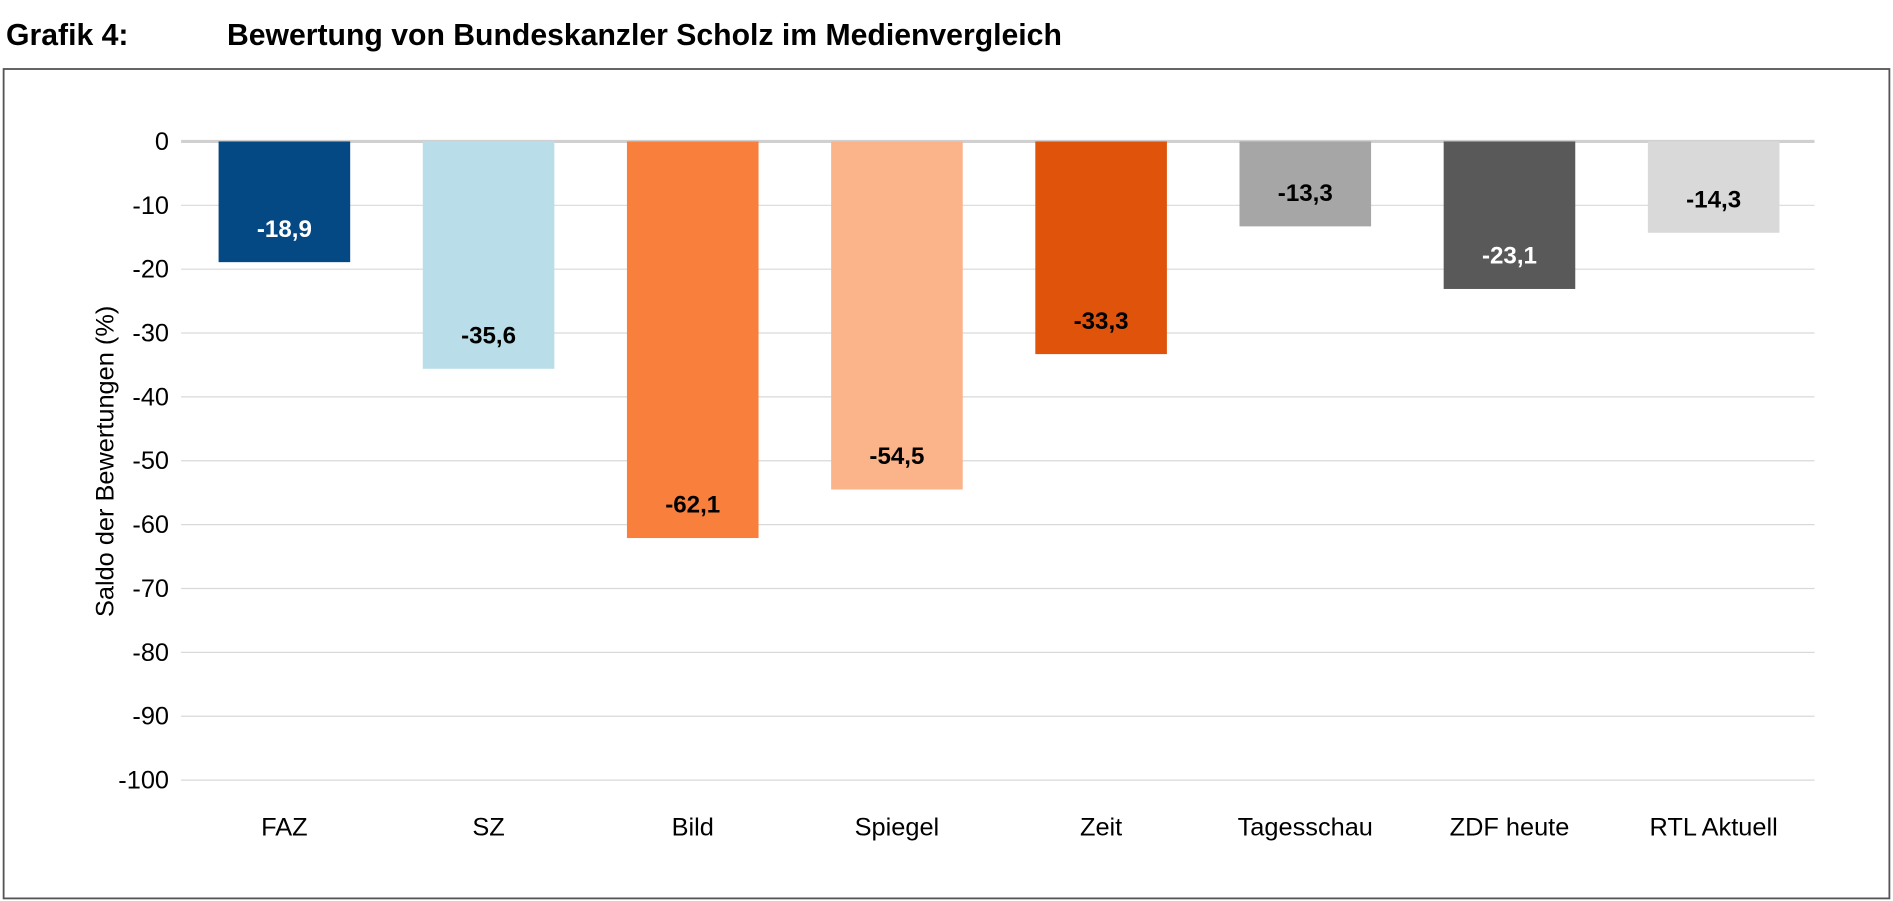  Describe the element at coordinates (150, 397) in the screenshot. I see `y-tick-label: -40` at that location.